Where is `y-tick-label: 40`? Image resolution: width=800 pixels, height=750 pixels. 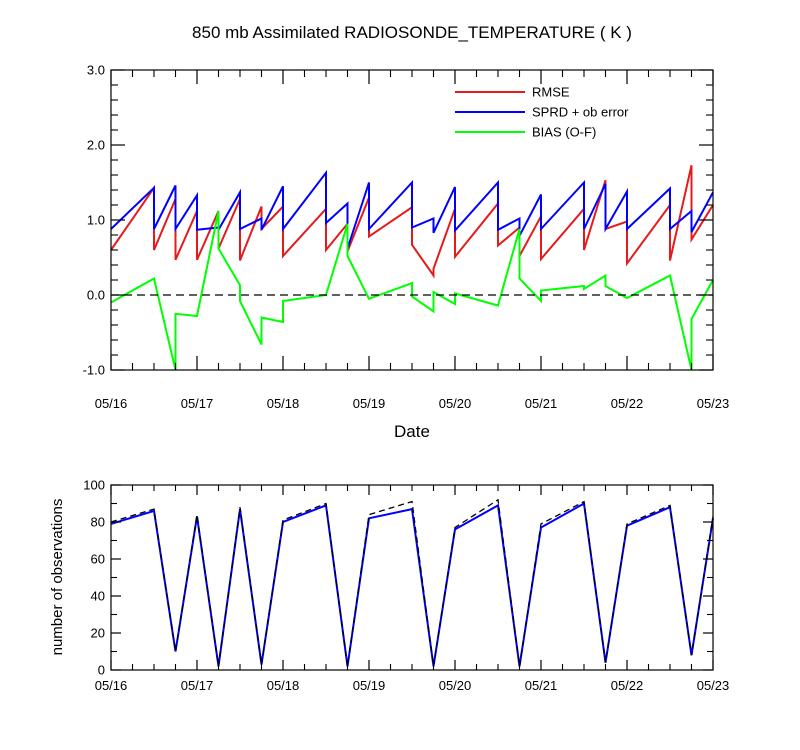
y-tick-label: 40 is located at coordinates (98, 596).